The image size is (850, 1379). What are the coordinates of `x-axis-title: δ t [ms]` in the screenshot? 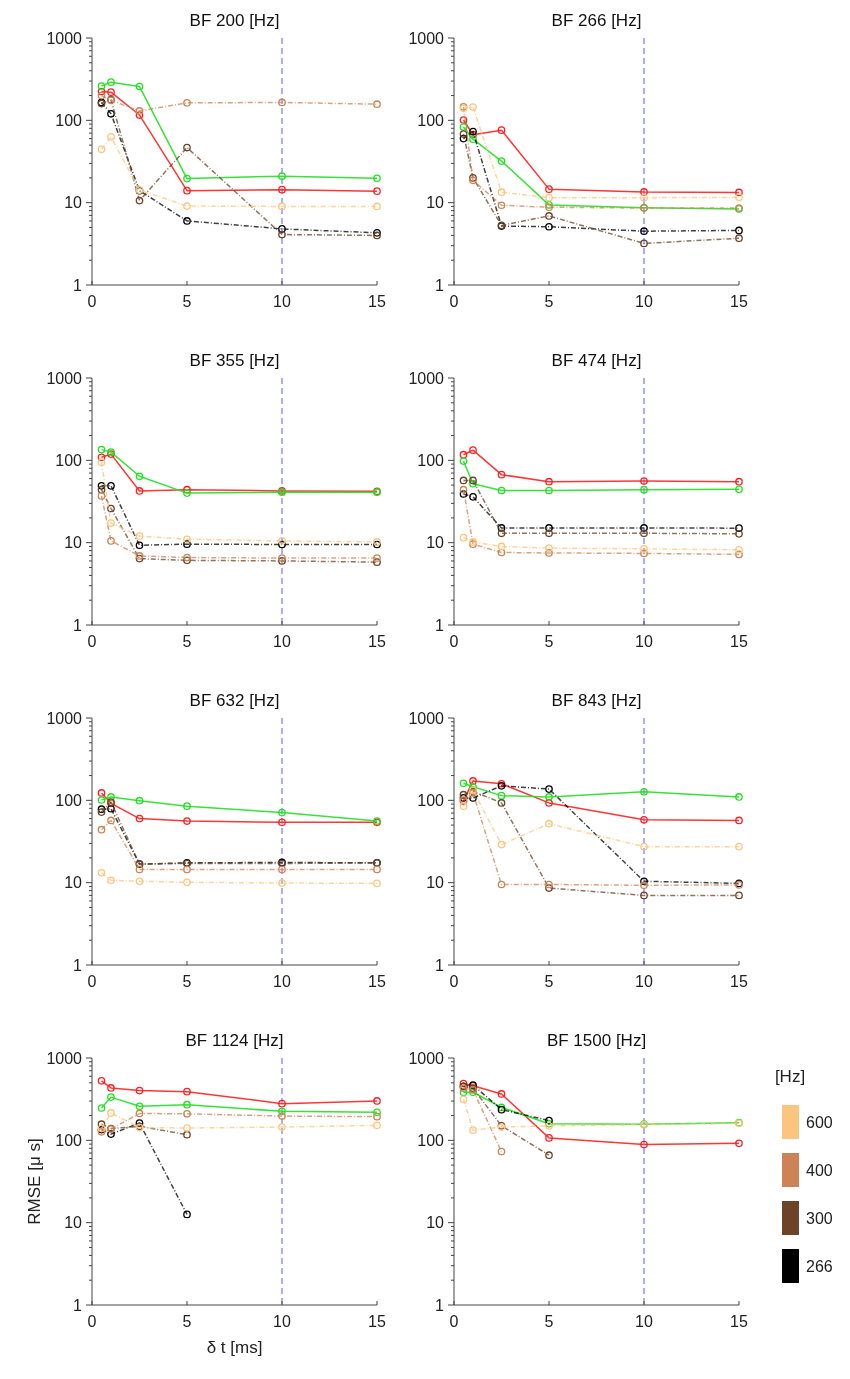 It's located at (234, 1347).